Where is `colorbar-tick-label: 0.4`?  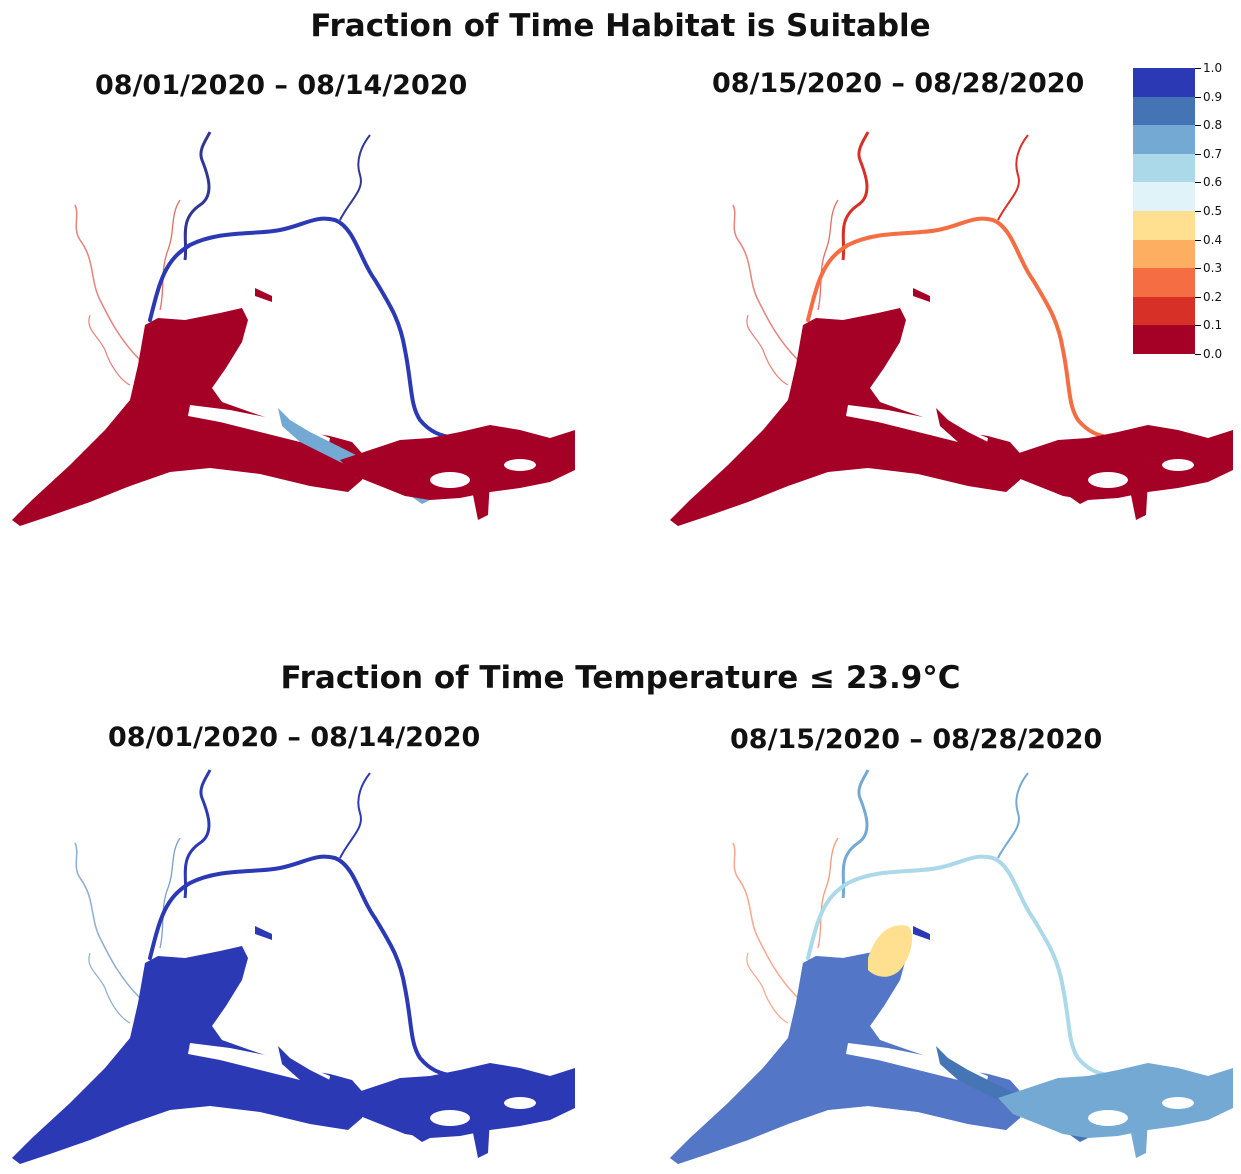
colorbar-tick-label: 0.4 is located at coordinates (1213, 239).